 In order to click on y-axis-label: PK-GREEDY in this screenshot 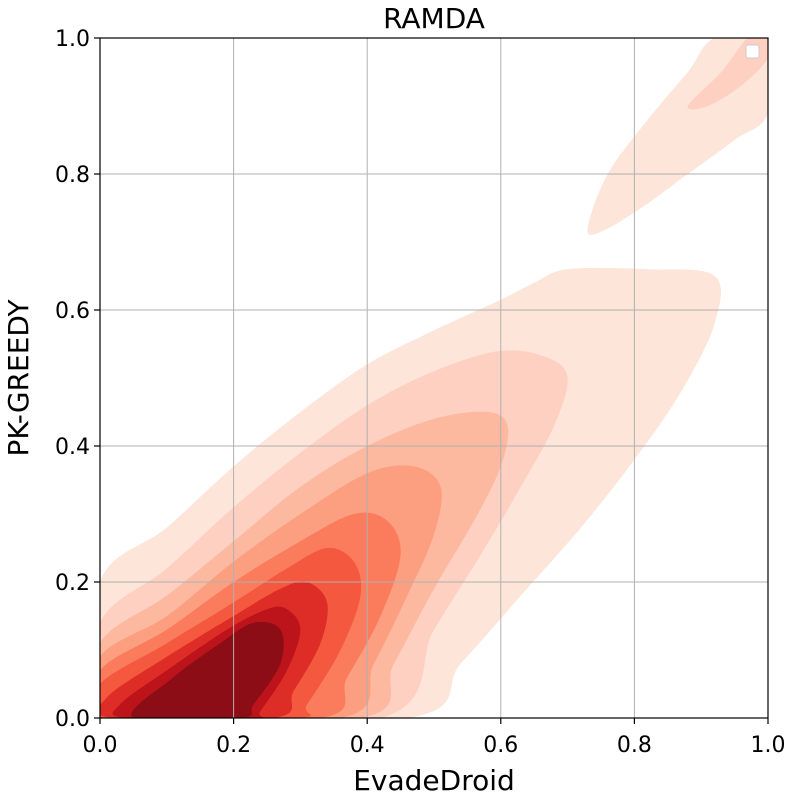, I will do `click(18, 378)`.